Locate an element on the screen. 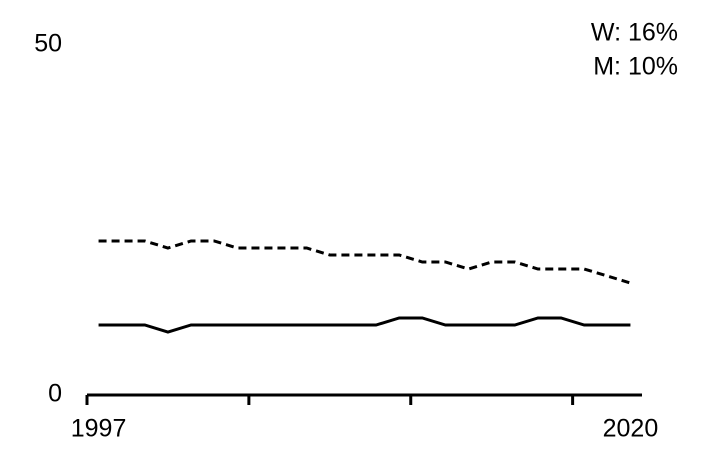  annotation: W: 16% is located at coordinates (634, 33).